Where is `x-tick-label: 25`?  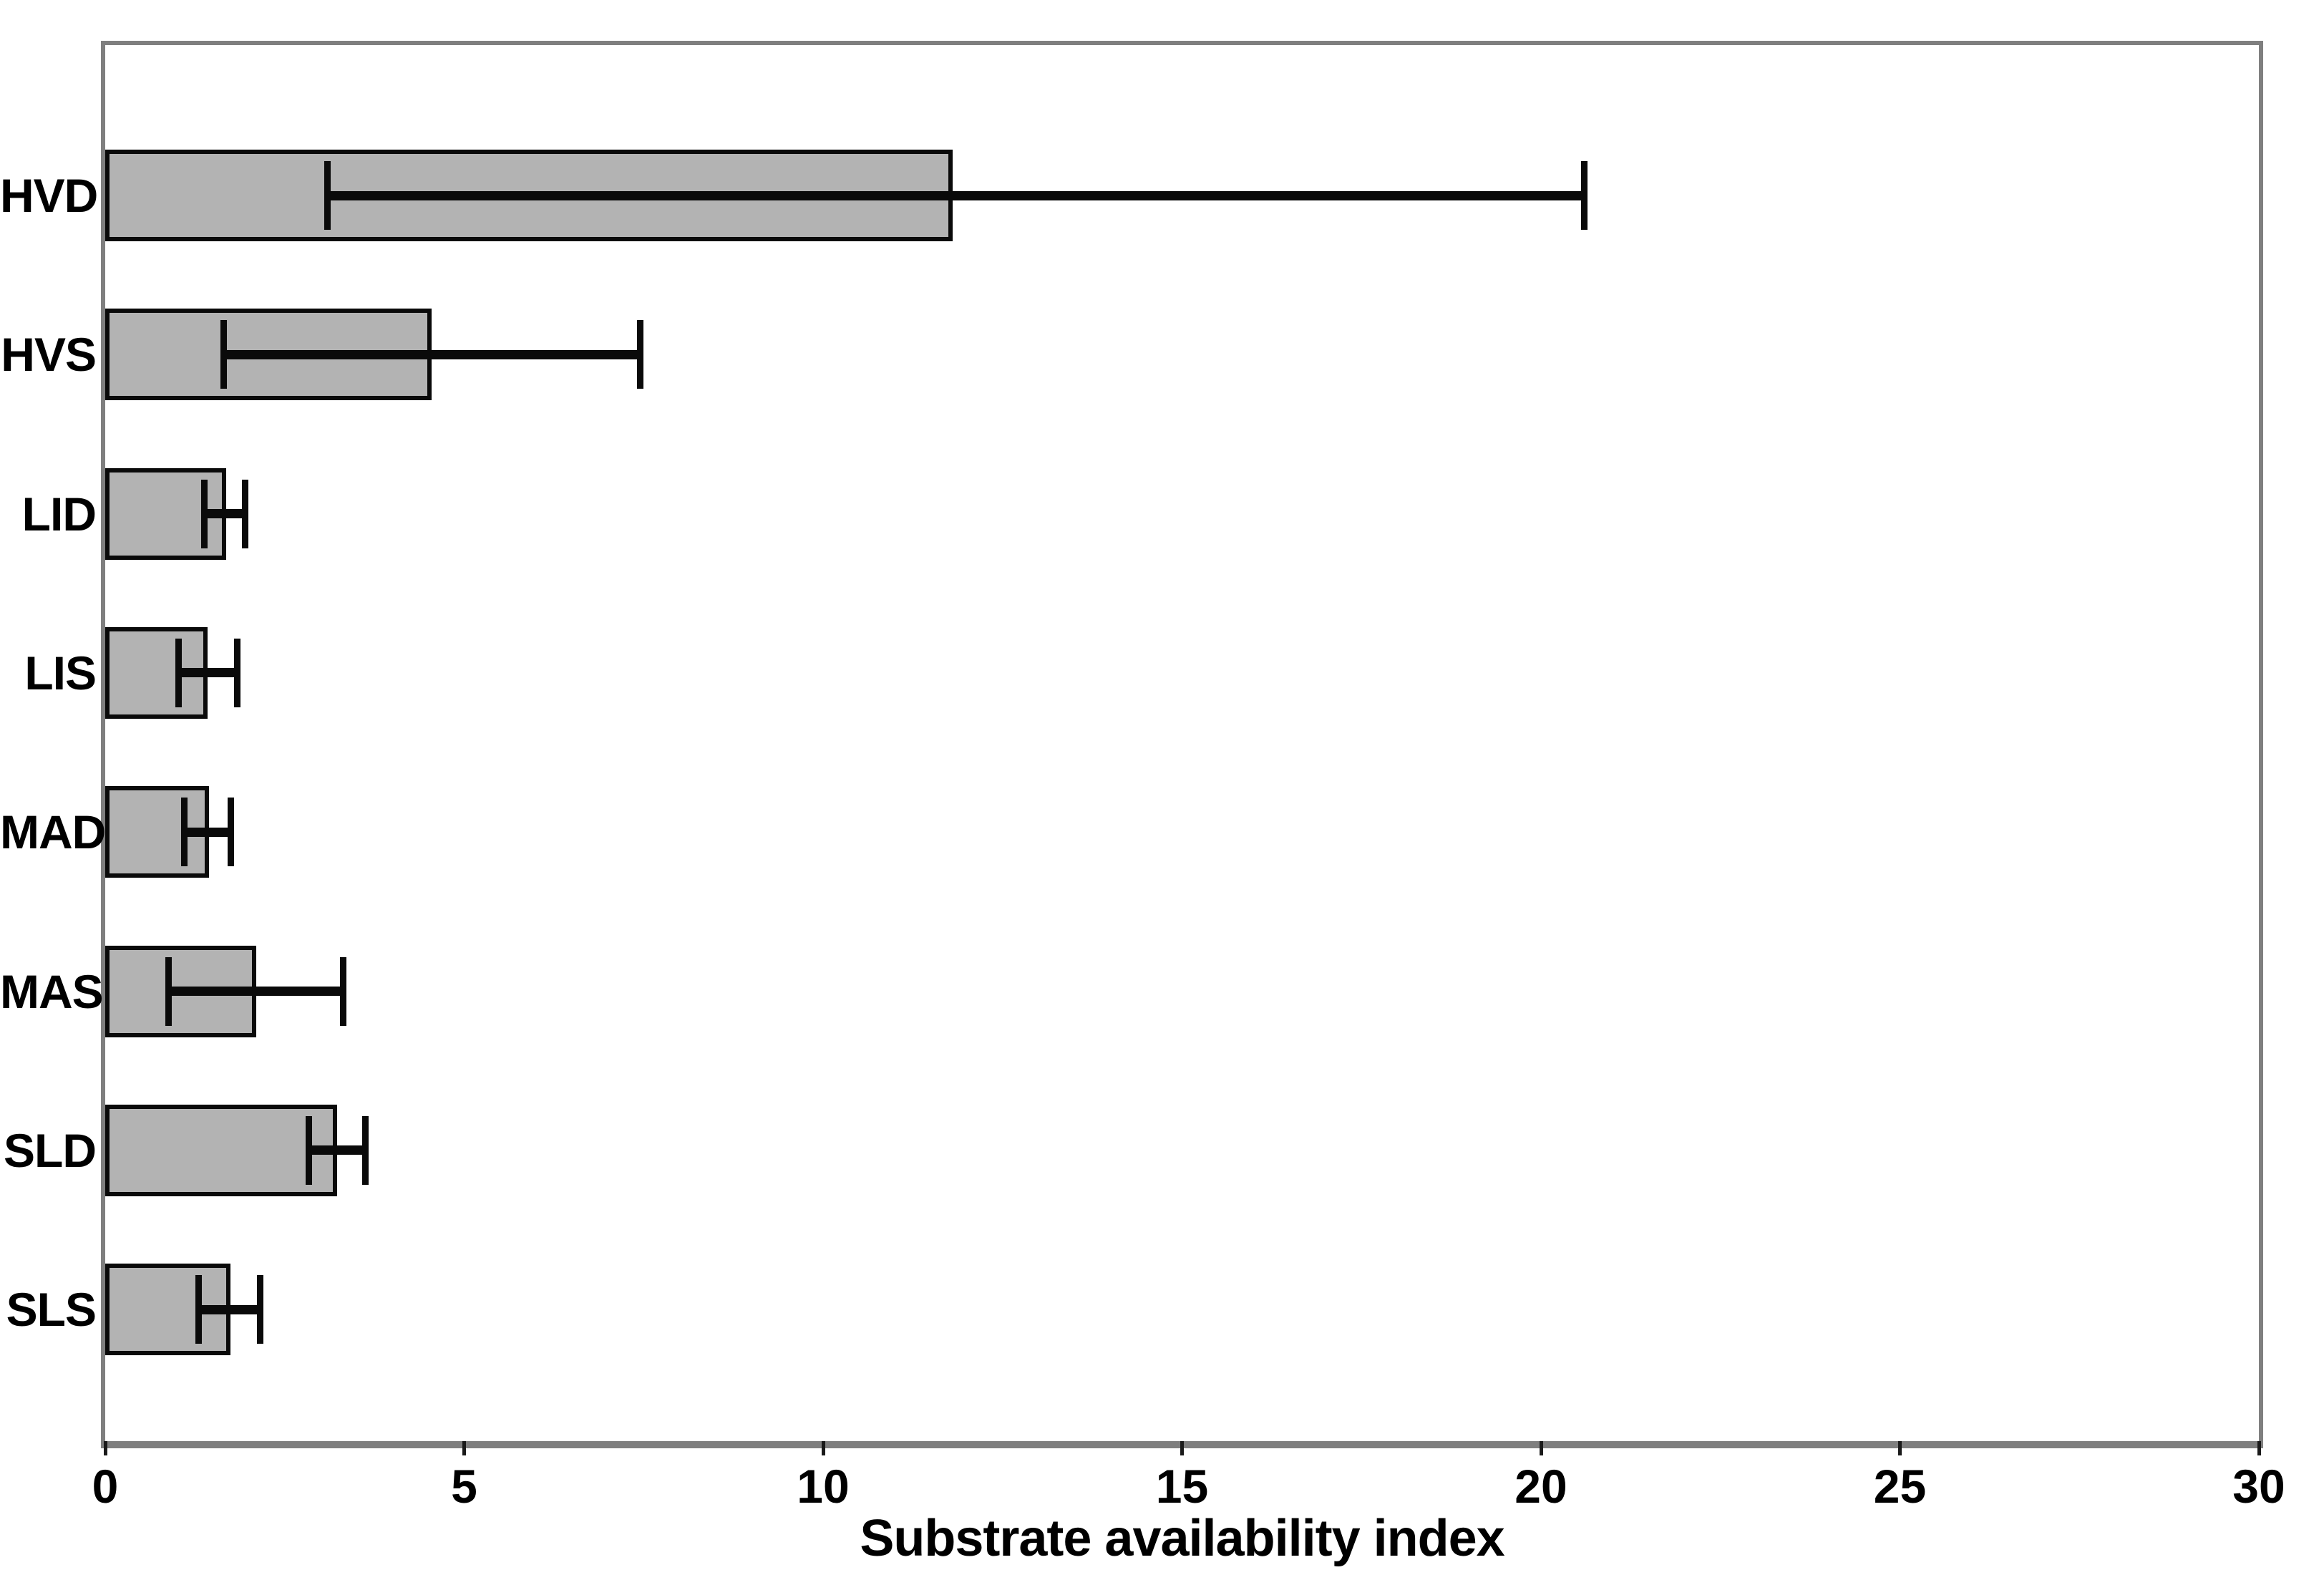 x-tick-label: 25 is located at coordinates (1900, 1486).